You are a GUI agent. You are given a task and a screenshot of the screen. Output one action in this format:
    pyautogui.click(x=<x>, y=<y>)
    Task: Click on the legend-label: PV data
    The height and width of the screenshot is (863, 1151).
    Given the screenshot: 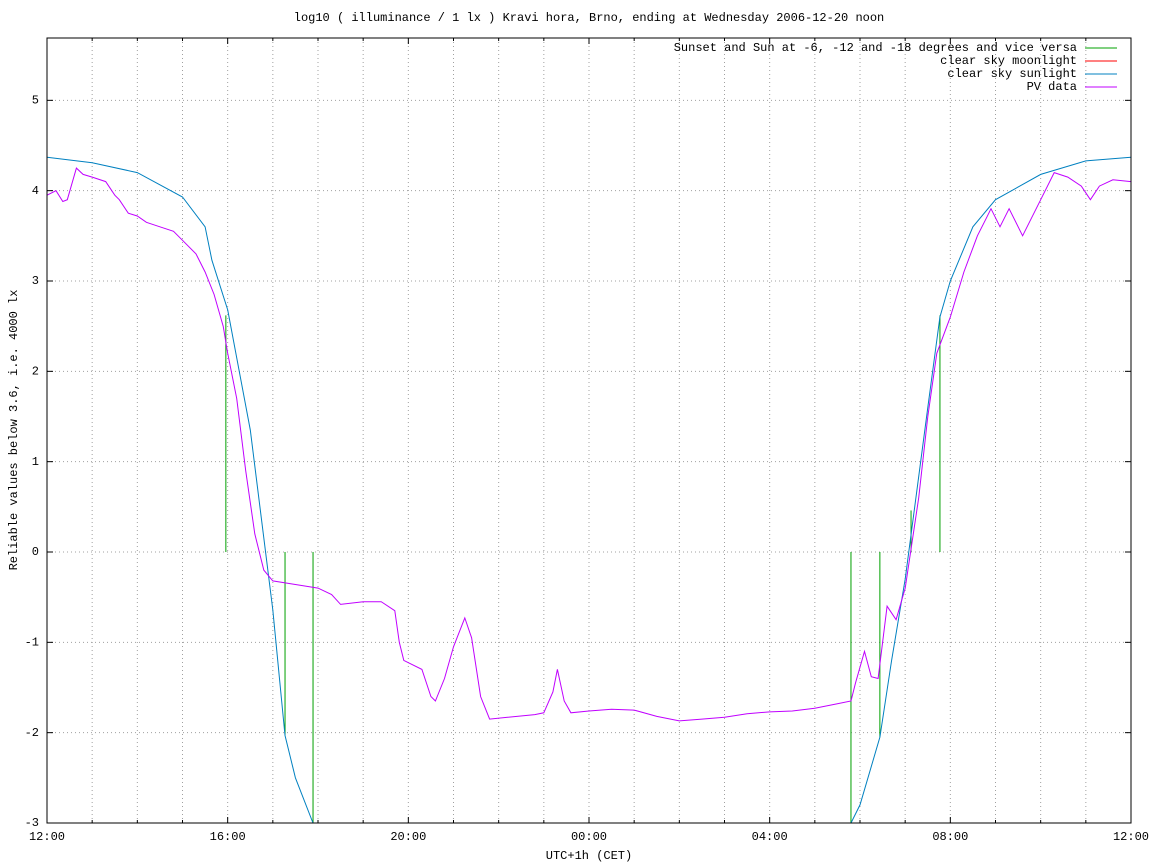 What is the action you would take?
    pyautogui.click(x=1052, y=87)
    